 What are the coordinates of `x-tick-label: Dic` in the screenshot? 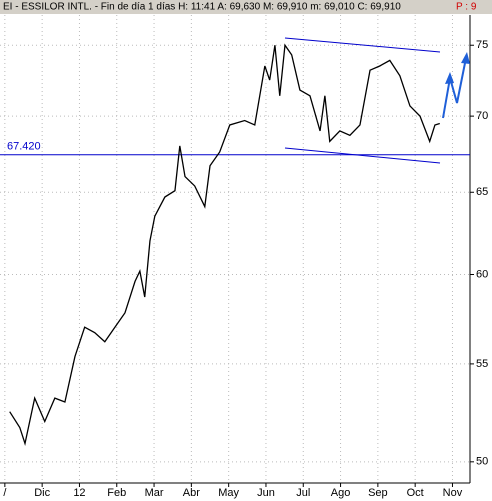 It's located at (42, 493).